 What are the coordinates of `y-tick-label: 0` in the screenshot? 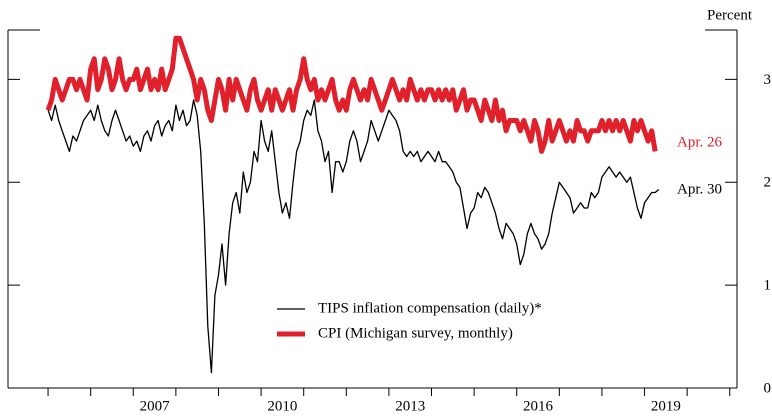 It's located at (768, 388).